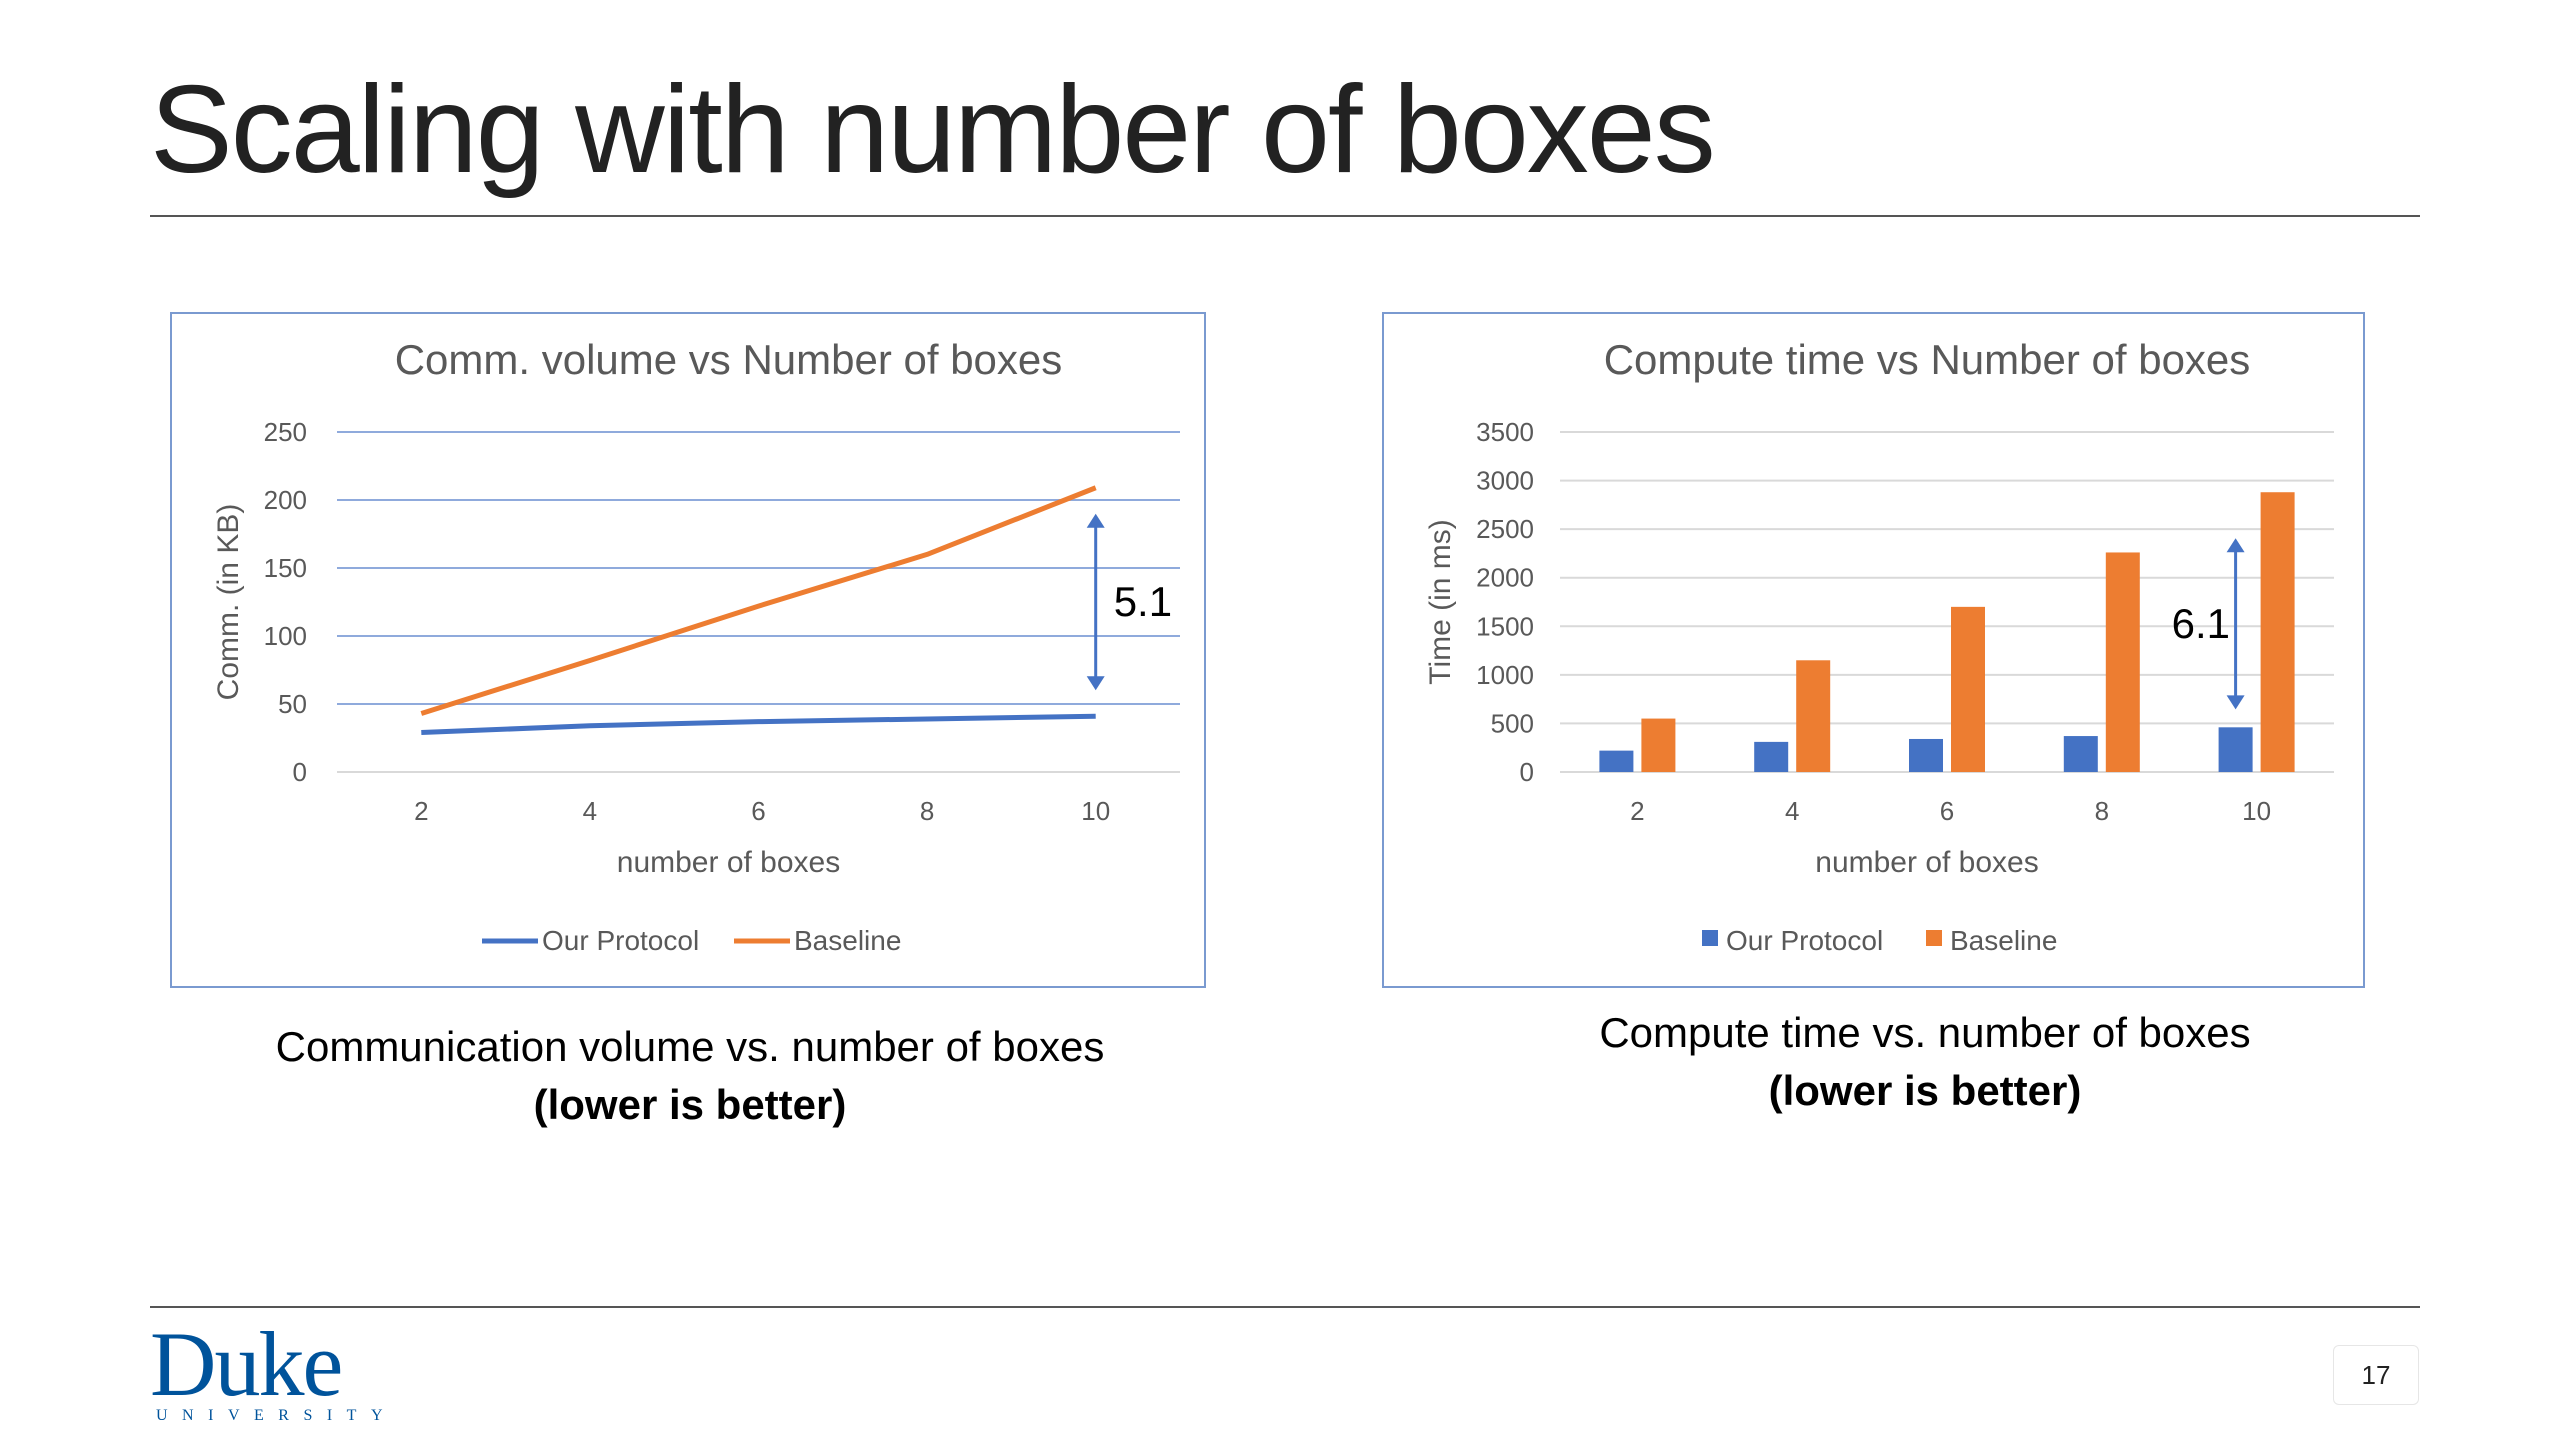 The image size is (2560, 1440). What do you see at coordinates (1505, 481) in the screenshot?
I see `y-tick-label: 3000` at bounding box center [1505, 481].